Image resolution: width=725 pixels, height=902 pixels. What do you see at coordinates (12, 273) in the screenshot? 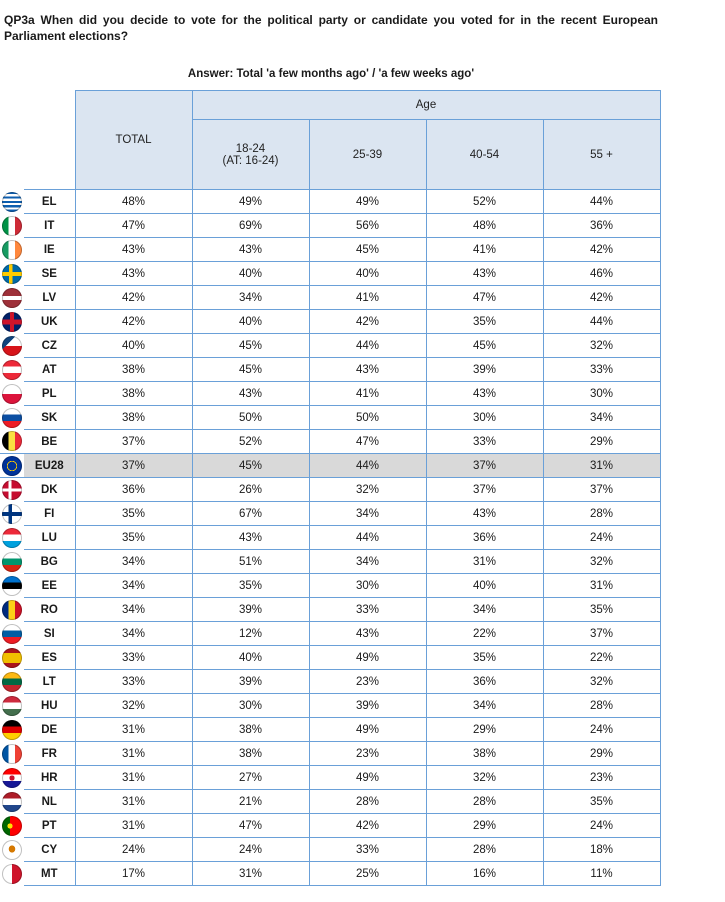
I see `sweden-flag-icon` at bounding box center [12, 273].